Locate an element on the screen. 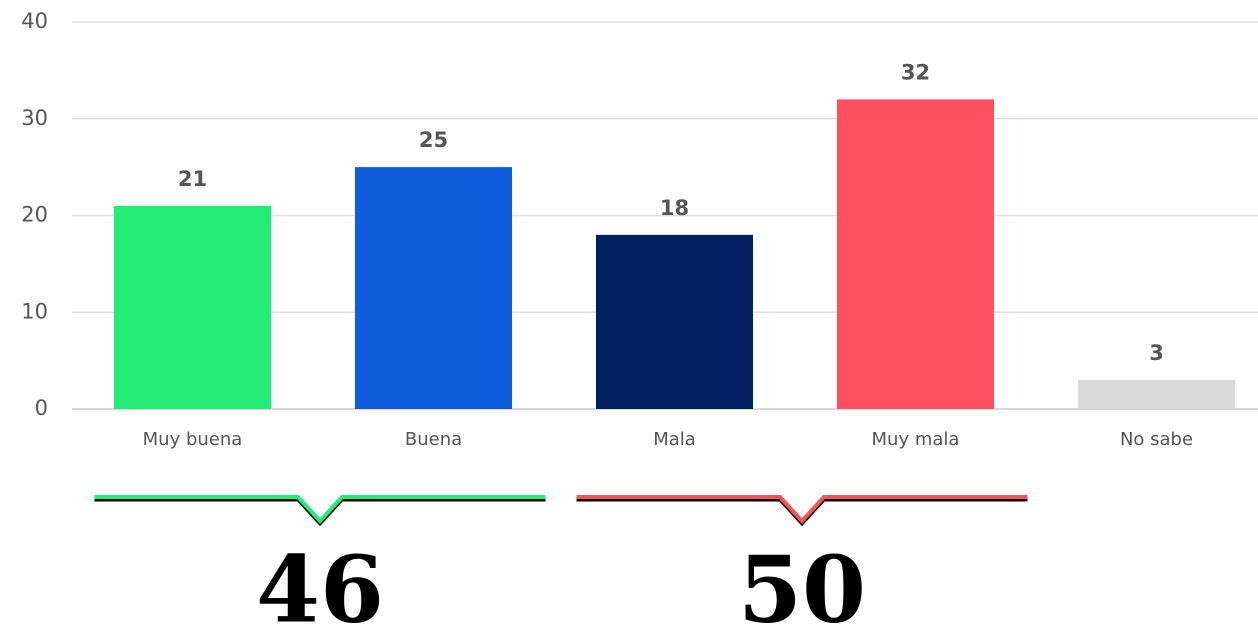  group-total: 46 is located at coordinates (320, 590).